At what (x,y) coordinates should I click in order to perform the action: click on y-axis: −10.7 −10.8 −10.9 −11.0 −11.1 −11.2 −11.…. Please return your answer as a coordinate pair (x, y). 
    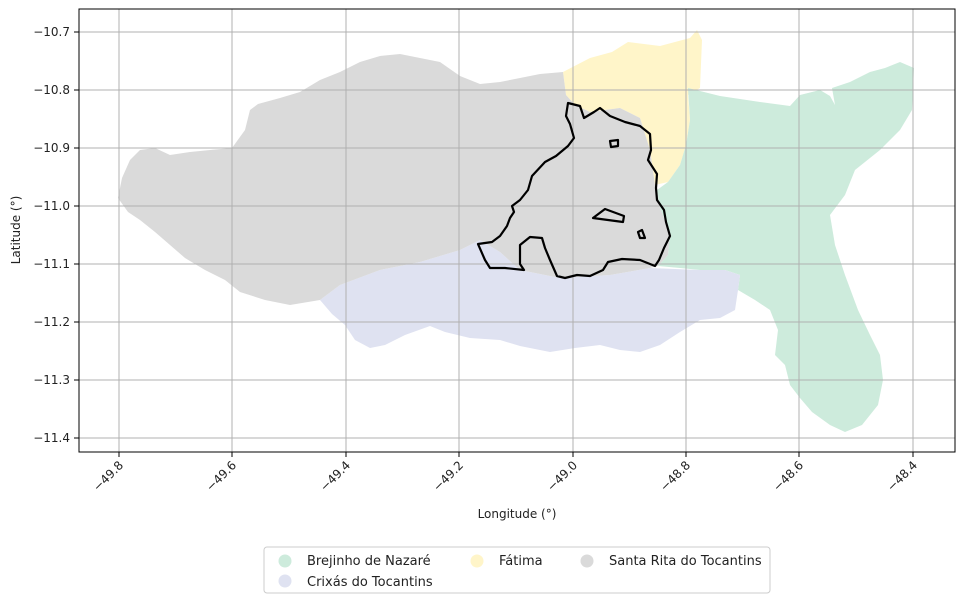
    Looking at the image, I should click on (44, 235).